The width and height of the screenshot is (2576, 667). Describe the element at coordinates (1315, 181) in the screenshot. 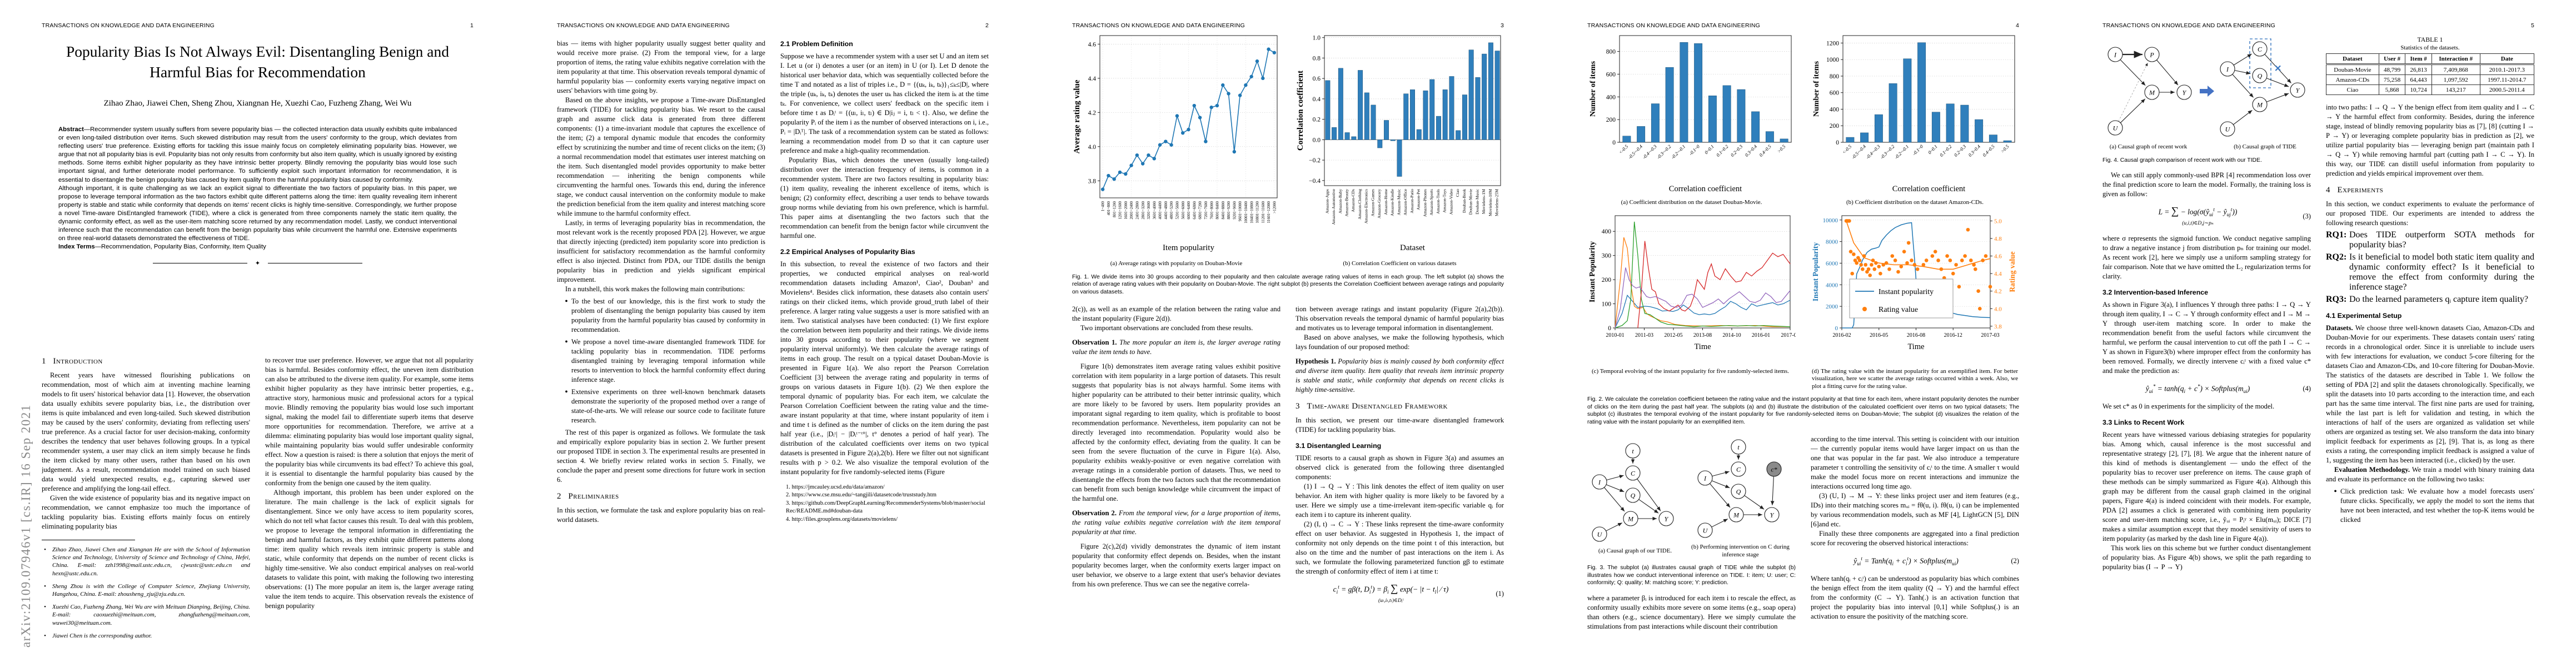

I see `y-tick-label: −0.4` at that location.